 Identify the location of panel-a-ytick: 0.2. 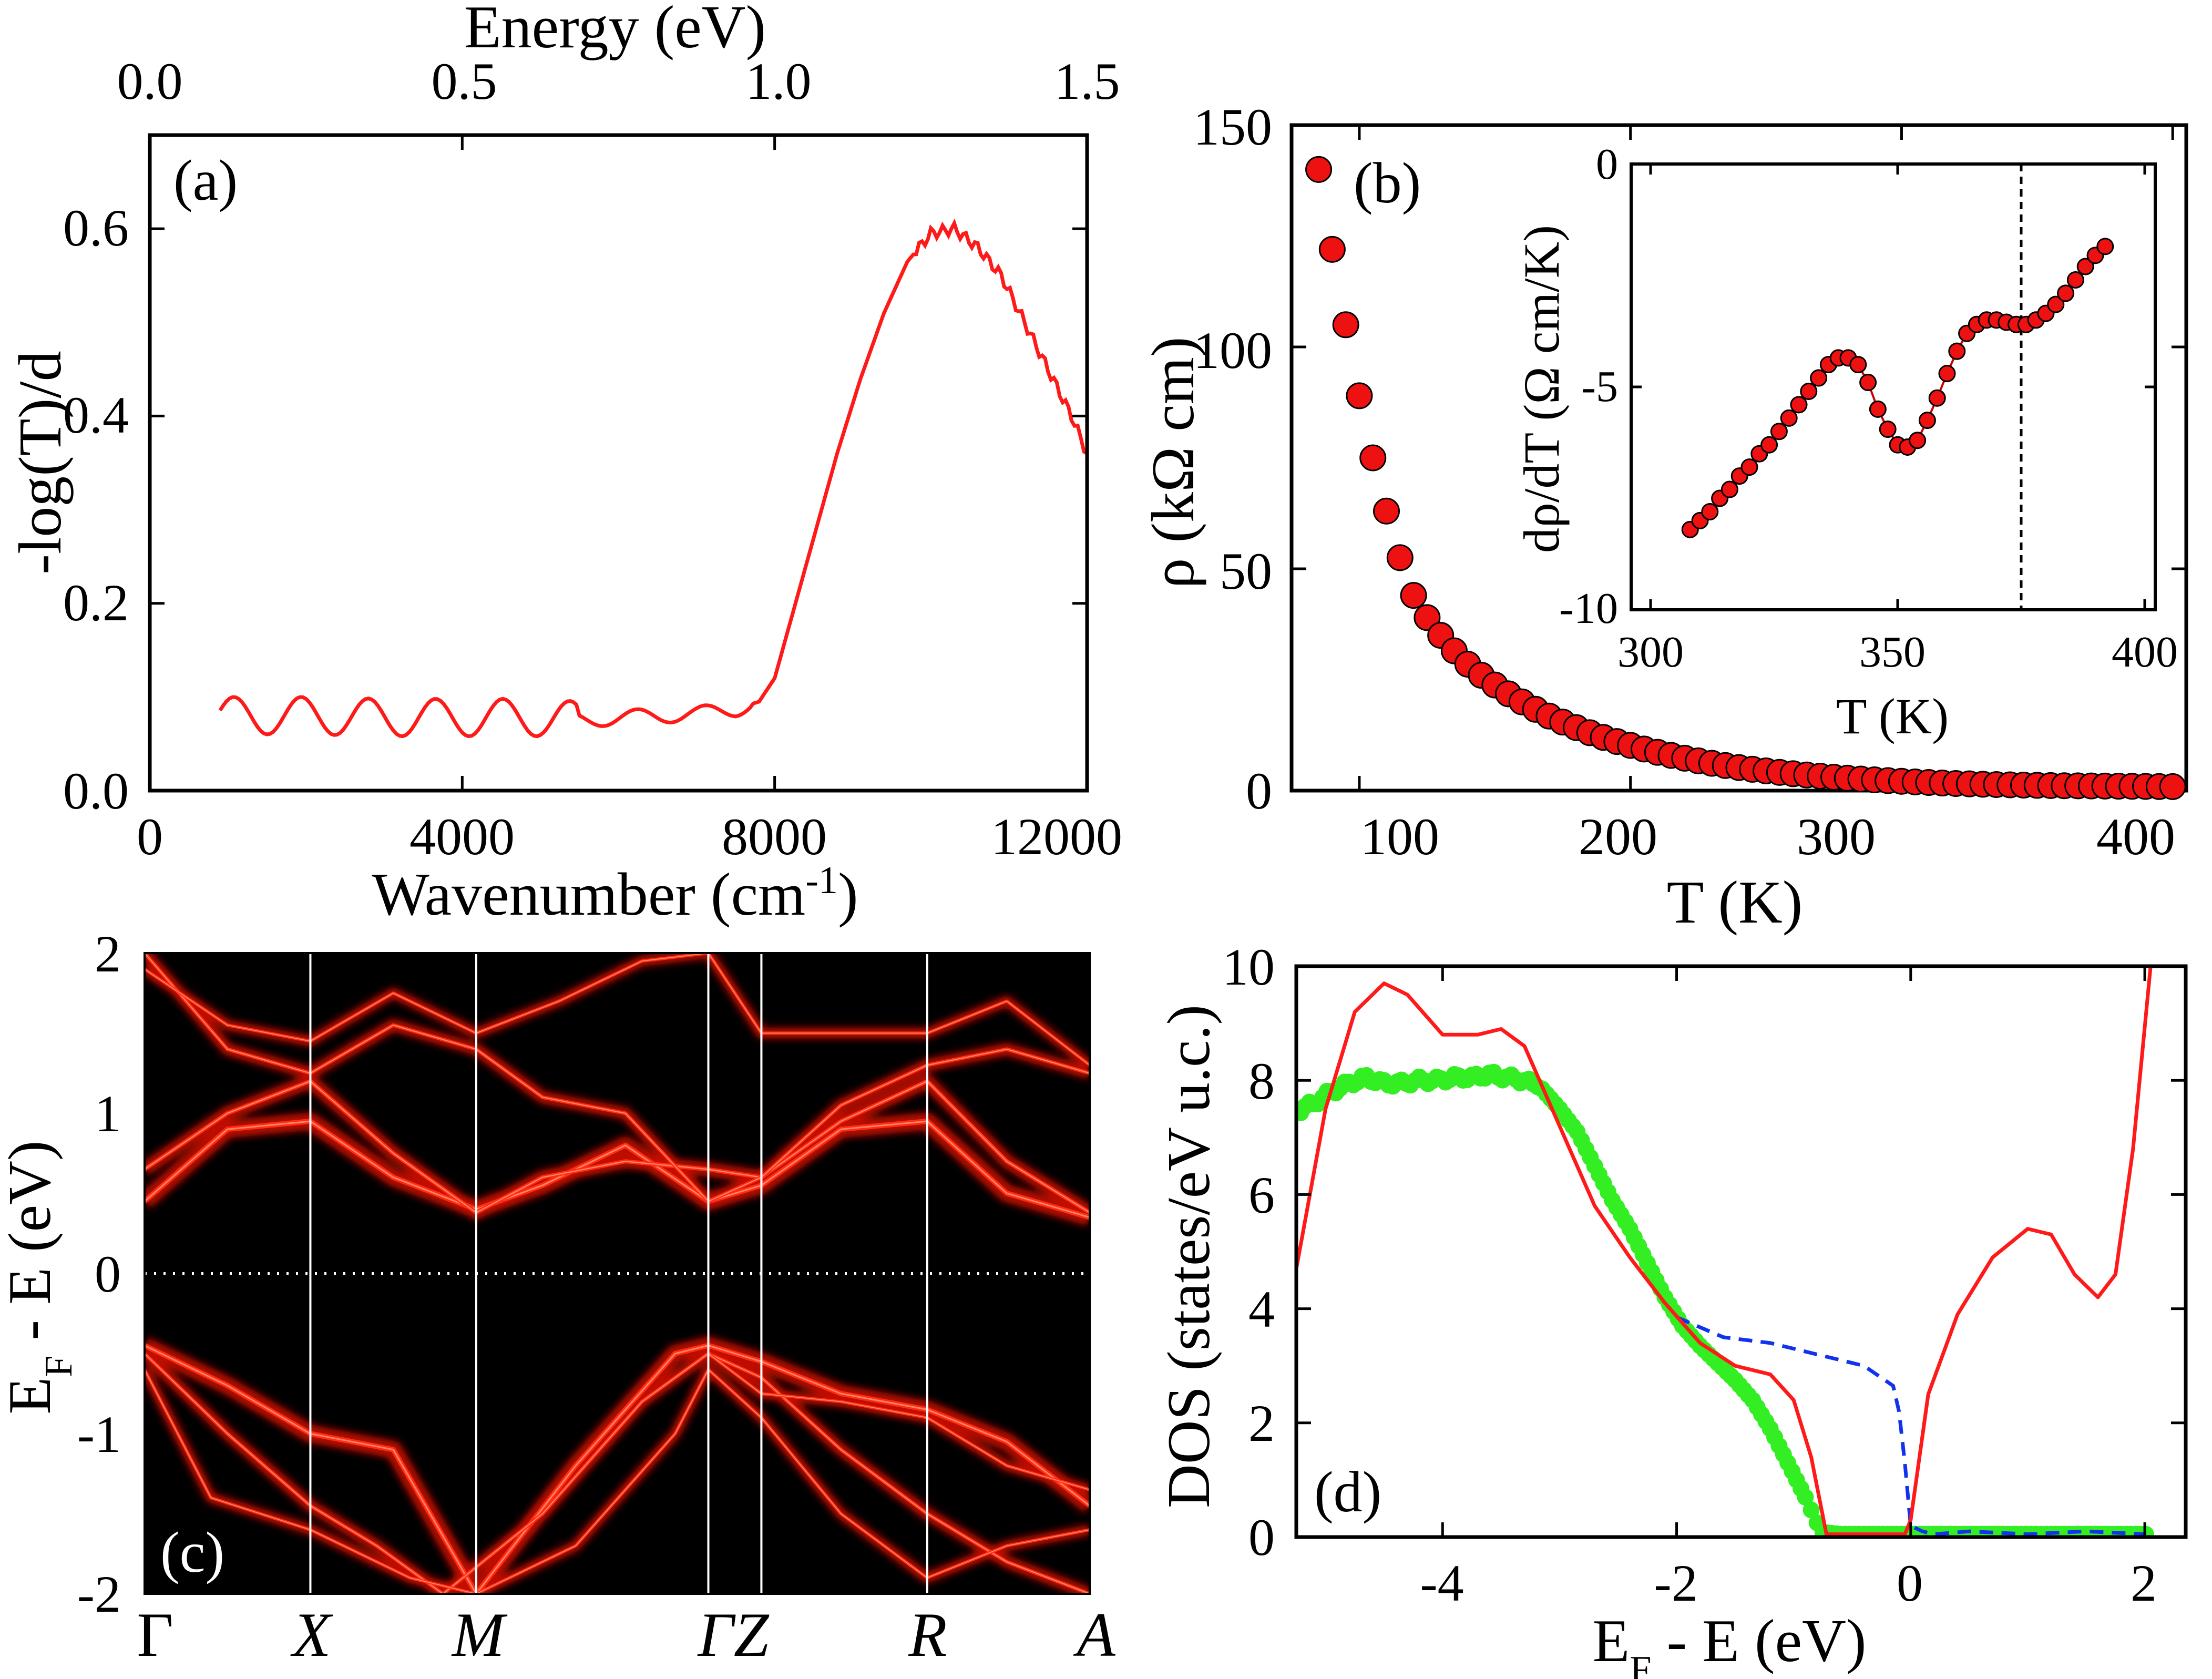
(96, 603).